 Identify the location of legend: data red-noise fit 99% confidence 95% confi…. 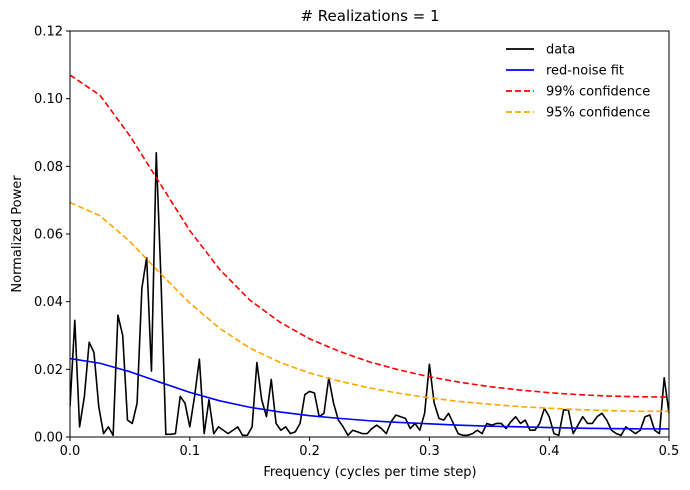
(578, 82).